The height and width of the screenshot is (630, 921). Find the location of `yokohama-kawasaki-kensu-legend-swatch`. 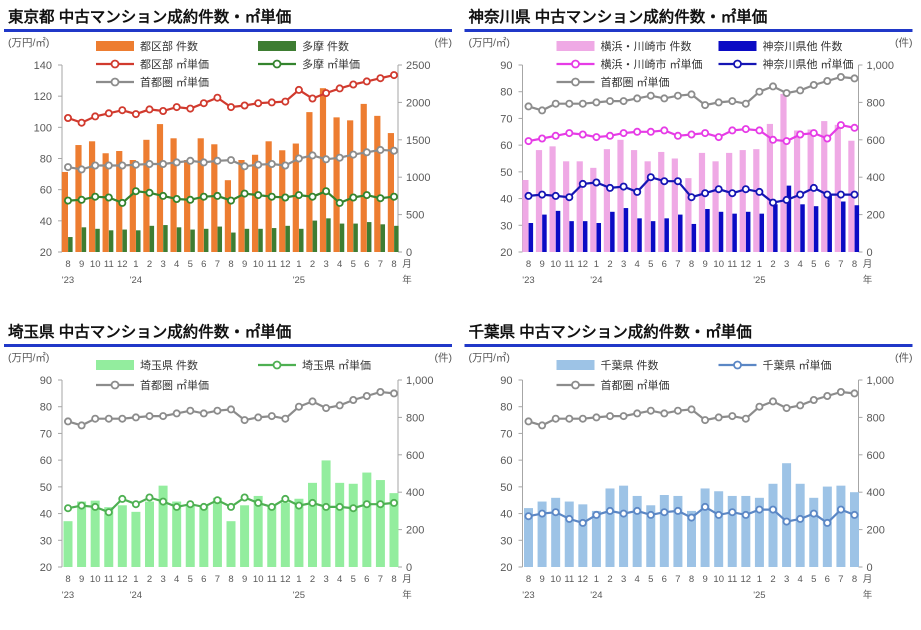

yokohama-kawasaki-kensu-legend-swatch is located at coordinates (575, 46).